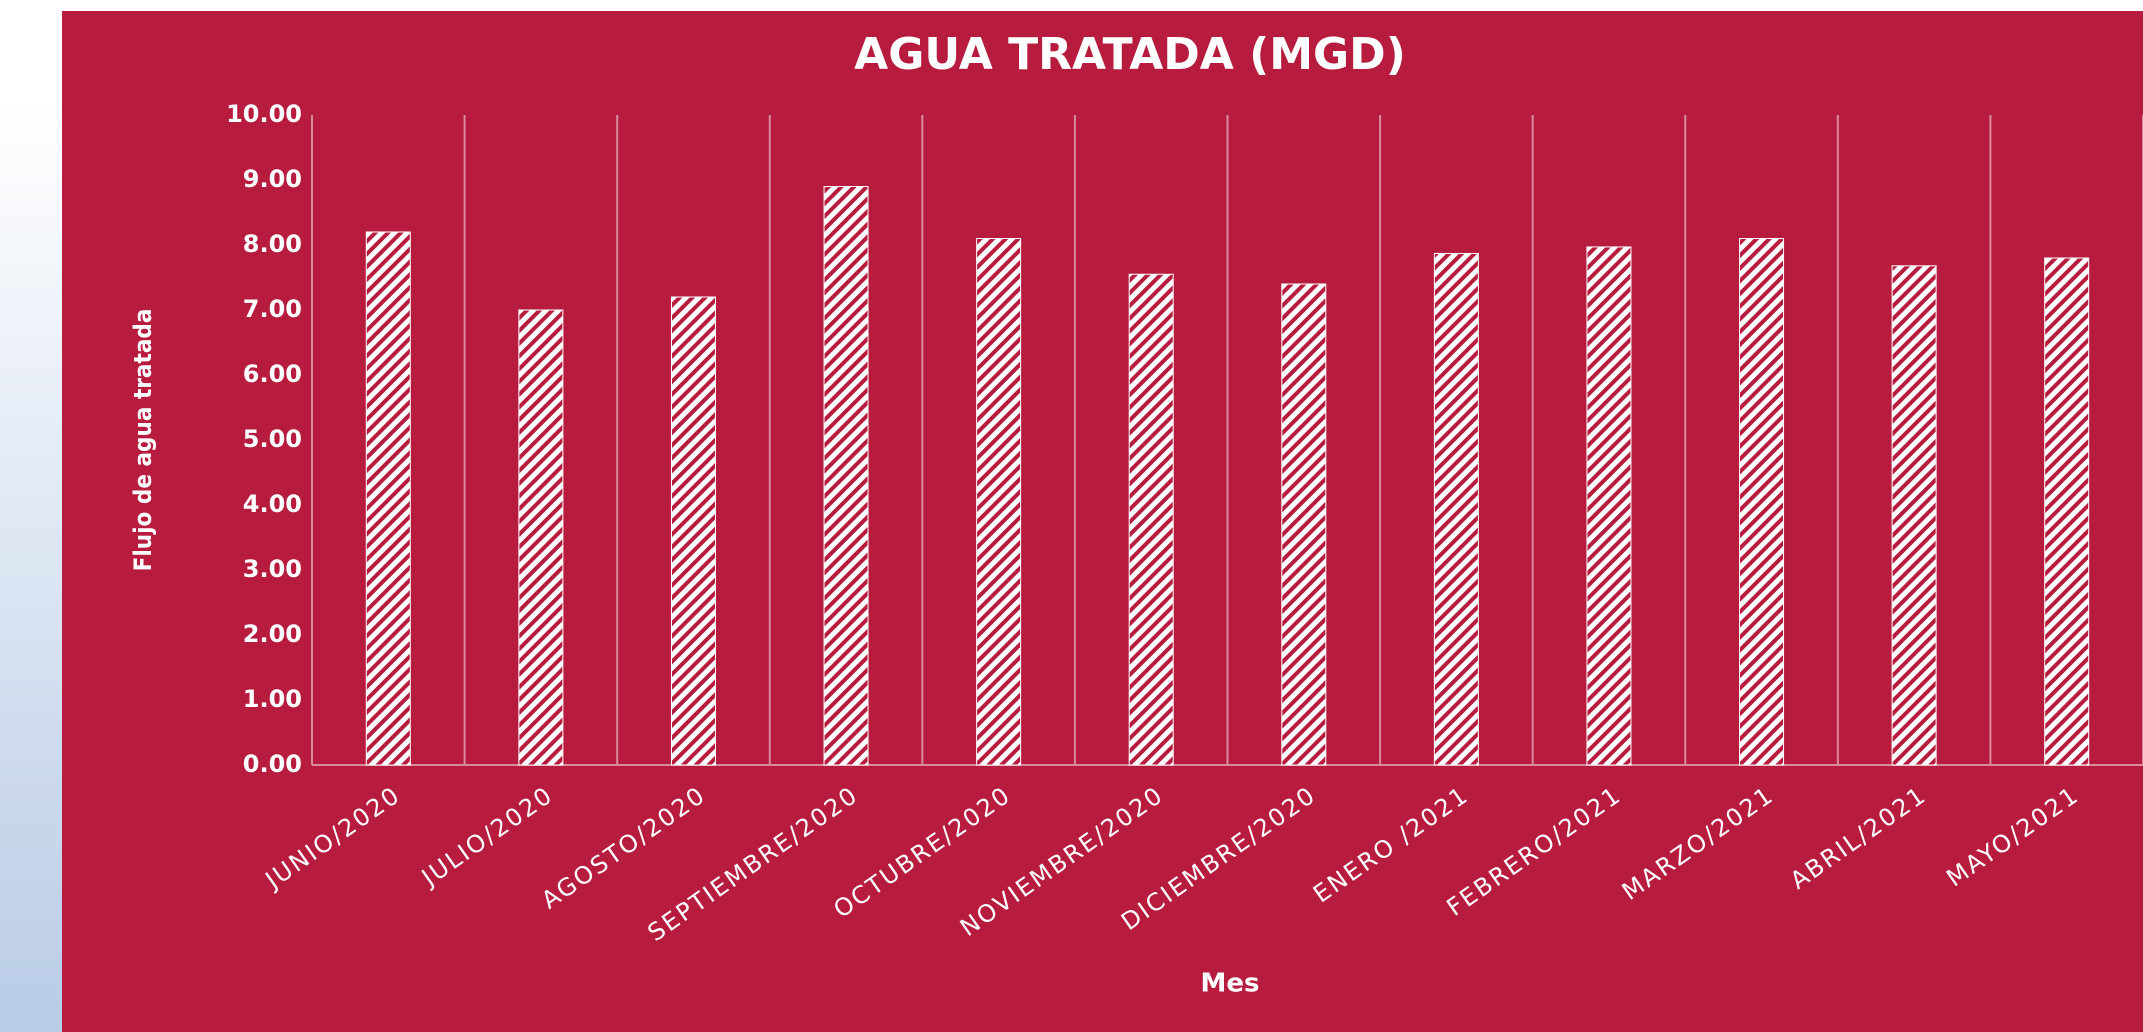 This screenshot has height=1032, width=2143. What do you see at coordinates (272, 179) in the screenshot?
I see `y-tick-label: 9.00` at bounding box center [272, 179].